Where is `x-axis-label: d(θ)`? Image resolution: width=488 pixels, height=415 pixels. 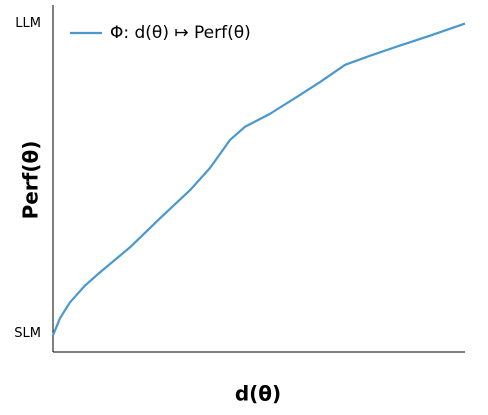 x-axis-label: d(θ) is located at coordinates (258, 394).